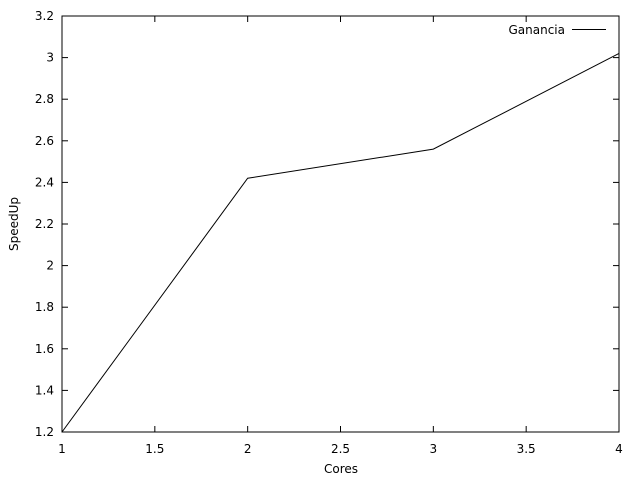 The height and width of the screenshot is (480, 640). What do you see at coordinates (44, 99) in the screenshot?
I see `y-tick-label: 2.8` at bounding box center [44, 99].